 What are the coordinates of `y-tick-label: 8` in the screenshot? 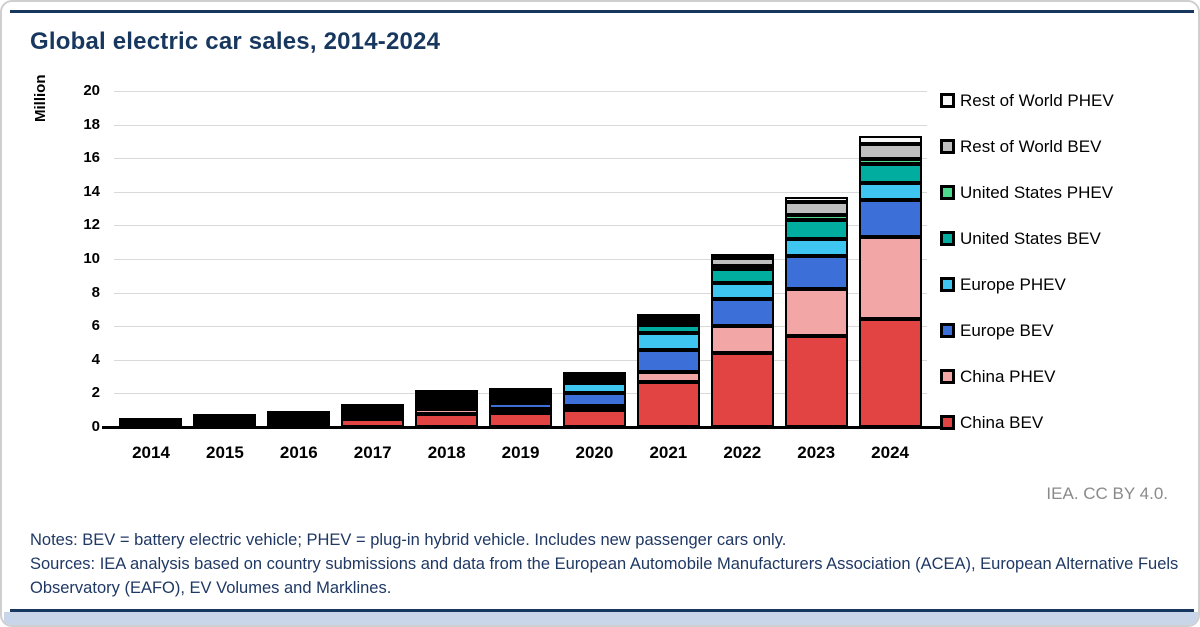 It's located at (95, 292).